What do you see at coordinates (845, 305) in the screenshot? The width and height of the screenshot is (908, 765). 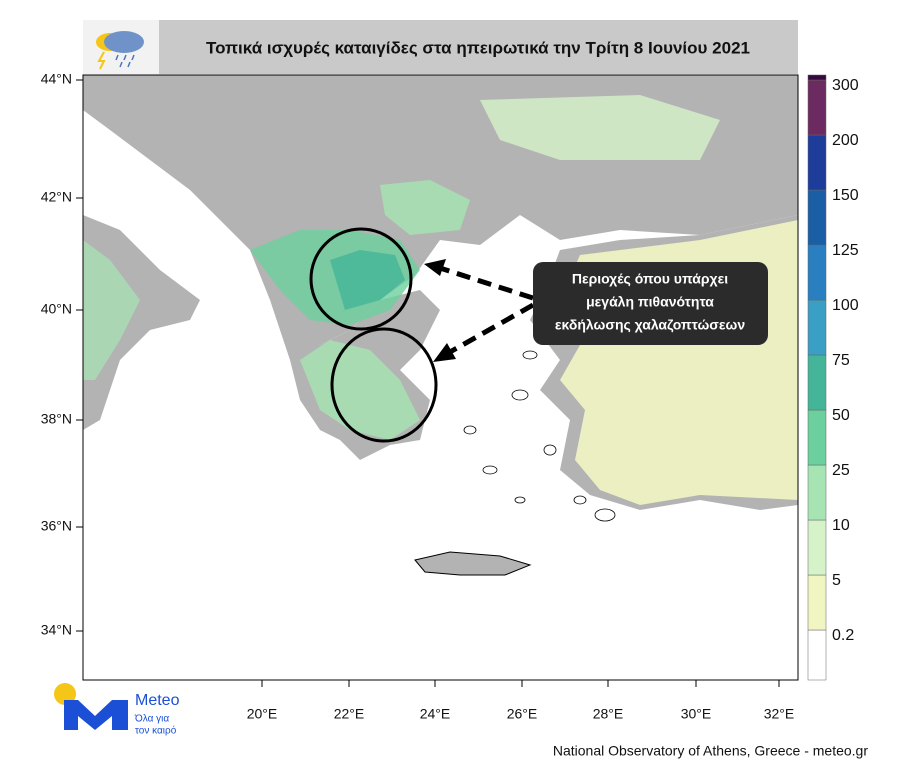 I see `colorbar-label: 100` at bounding box center [845, 305].